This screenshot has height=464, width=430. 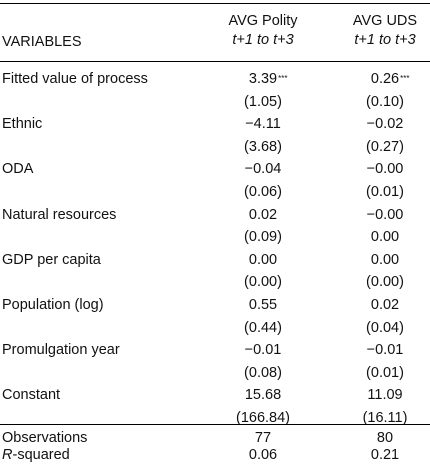 What do you see at coordinates (385, 350) in the screenshot?
I see `cell-value: −0.01` at bounding box center [385, 350].